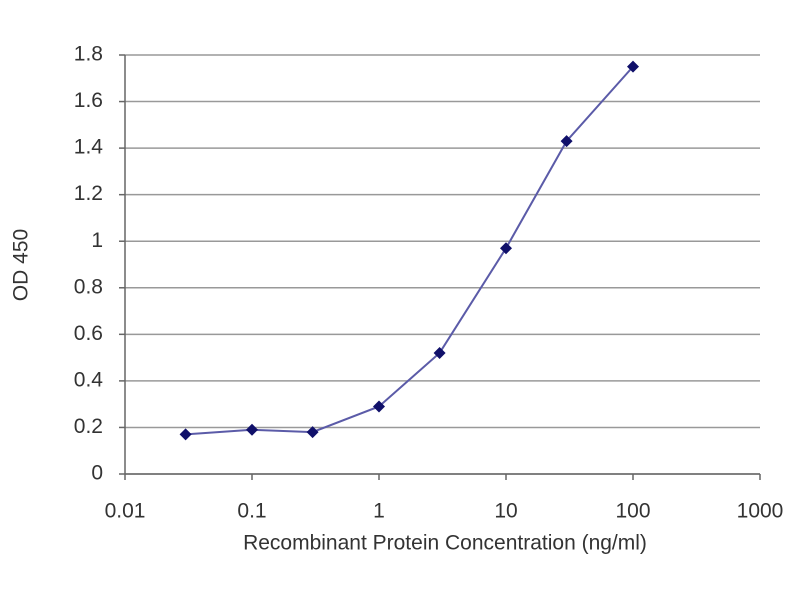  I want to click on x-tick-label: 0.1, so click(251, 511).